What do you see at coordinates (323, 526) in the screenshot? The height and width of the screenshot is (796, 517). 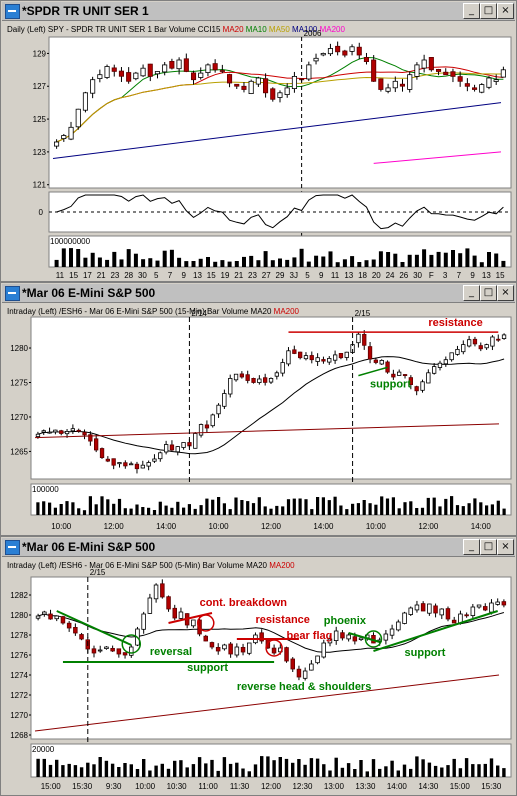 I see `x-tick-label: 14:00` at bounding box center [323, 526].